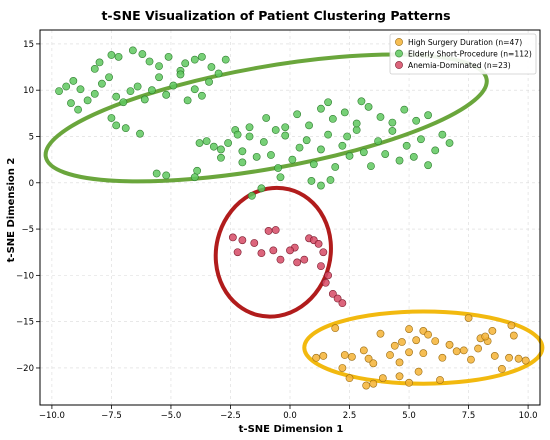 The image size is (550, 440). I want to click on legend-marker, so click(399, 42).